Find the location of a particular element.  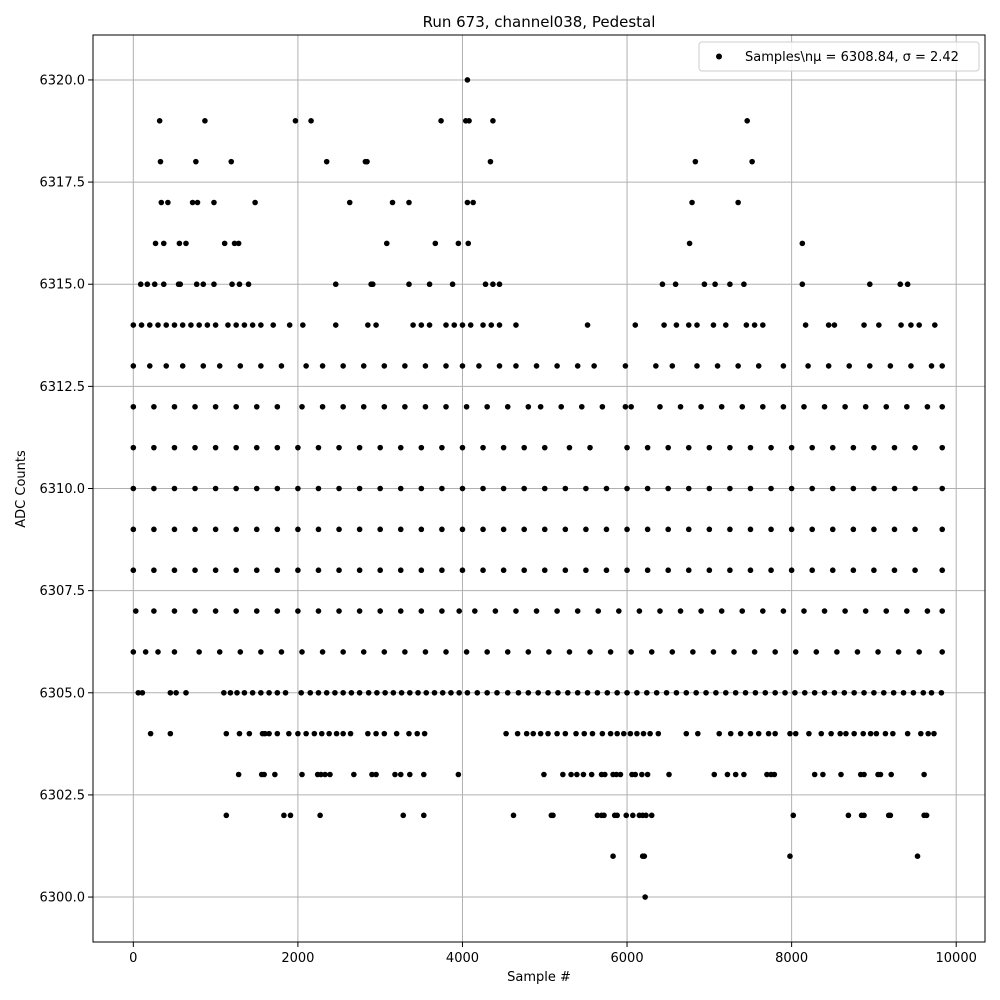

legend: Samples\nμ = 6308.84, σ = 2.42 is located at coordinates (839, 56).